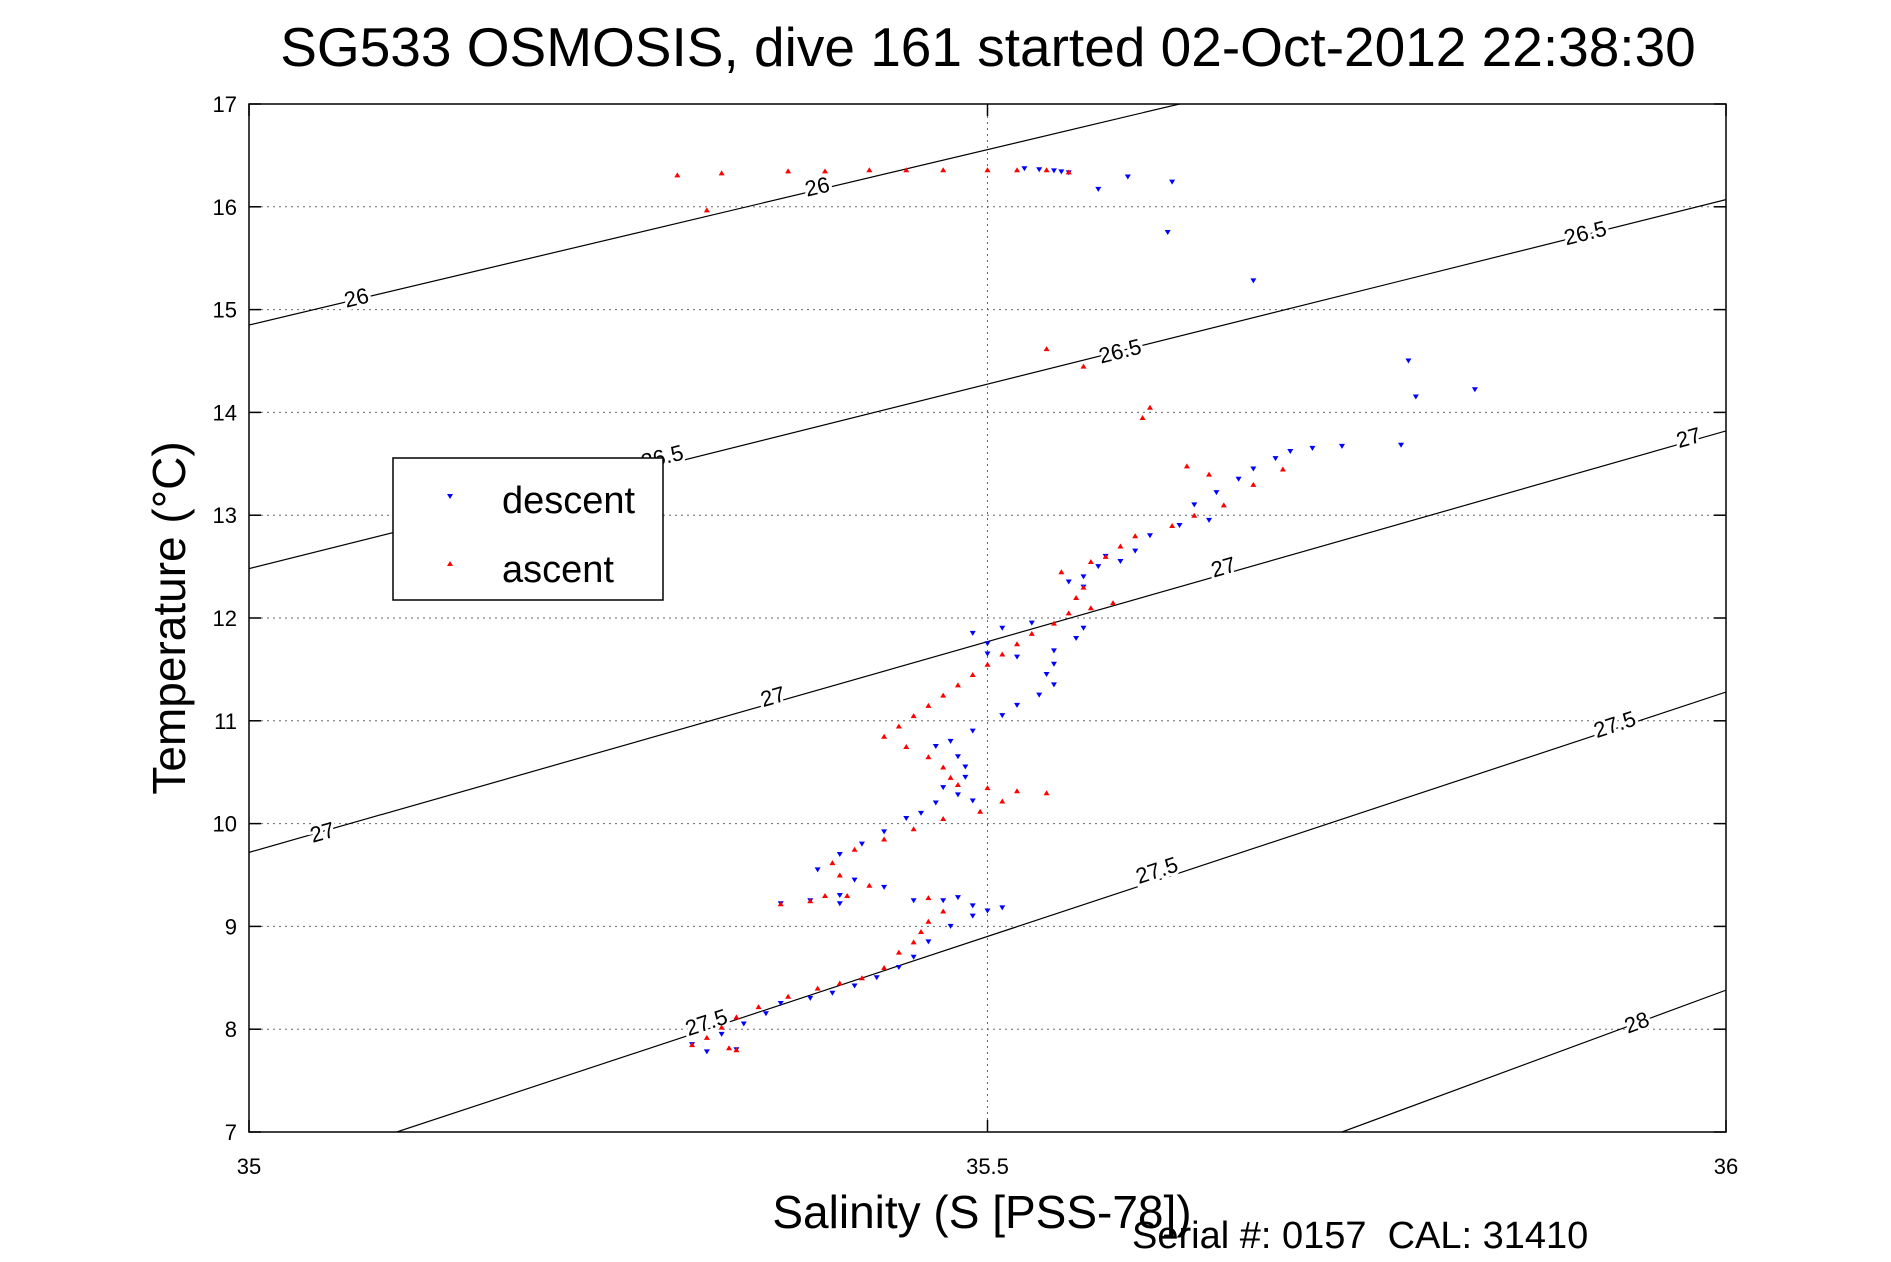 The height and width of the screenshot is (1262, 1891). I want to click on y-tick-label: 12, so click(225, 618).